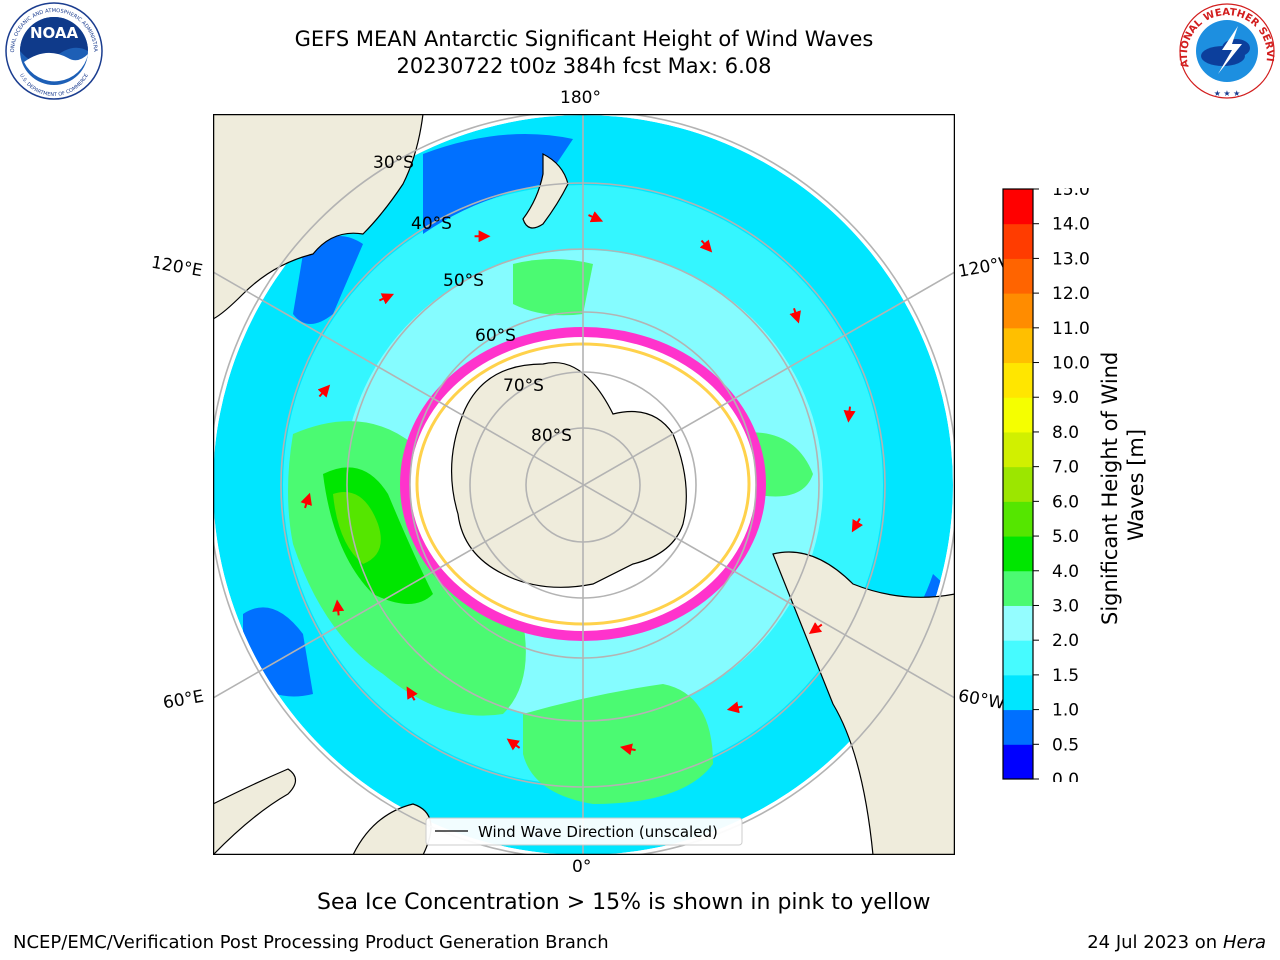 This screenshot has height=960, width=1280. I want to click on colorbar-label: Significant Height of Wind Waves [m], so click(1123, 485).